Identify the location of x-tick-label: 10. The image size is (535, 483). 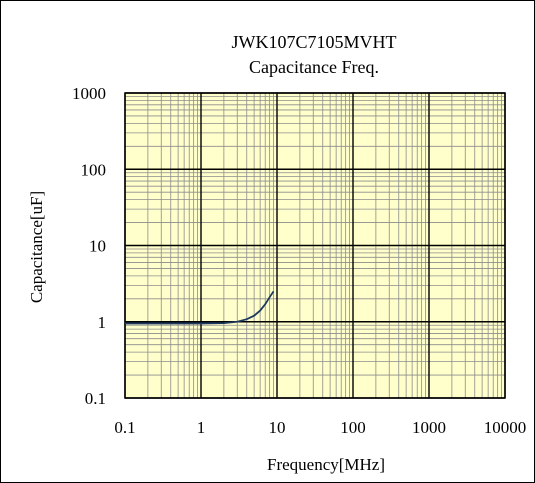
(277, 427).